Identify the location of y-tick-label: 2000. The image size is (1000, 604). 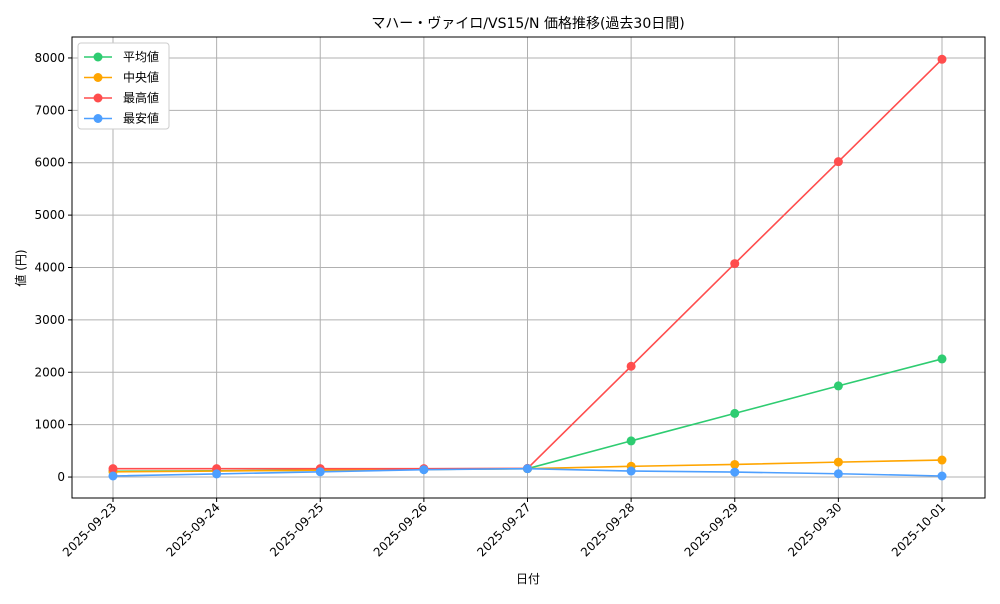
(49, 372).